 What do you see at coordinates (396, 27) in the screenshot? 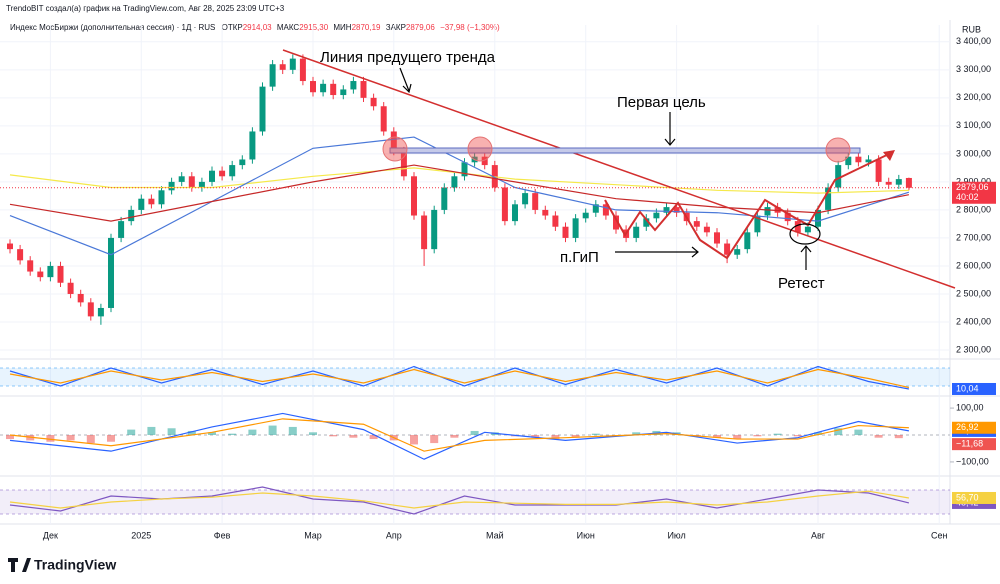
I see `close-label: ЗАКР` at bounding box center [396, 27].